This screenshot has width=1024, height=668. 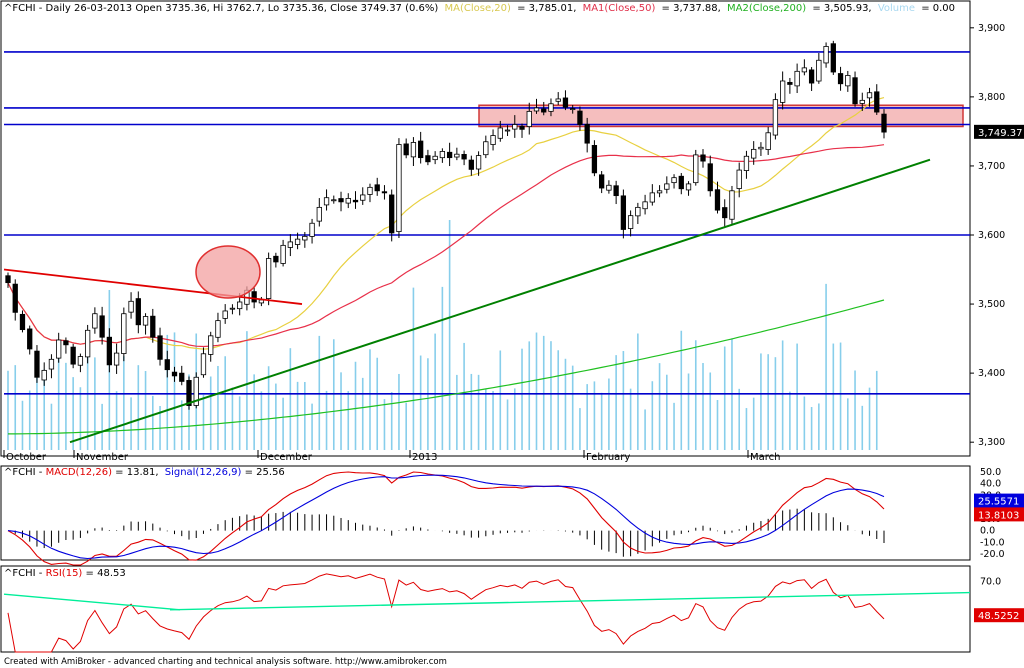 I want to click on price-tick-label: 3,900, so click(x=991, y=28).